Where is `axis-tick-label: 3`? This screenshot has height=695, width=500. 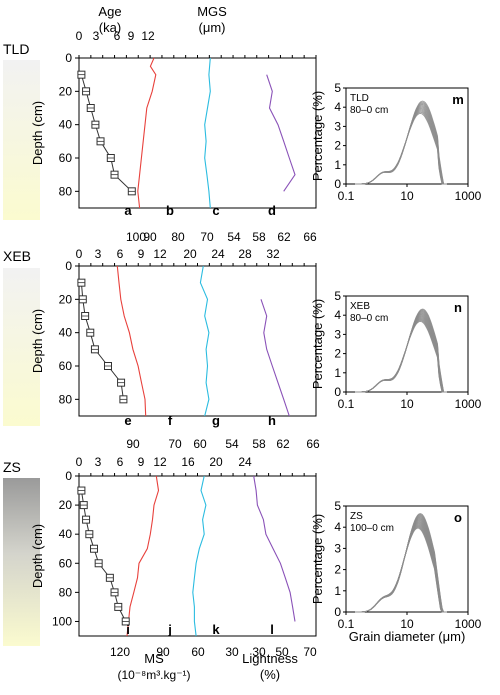 axis-tick-label: 3 is located at coordinates (96, 36).